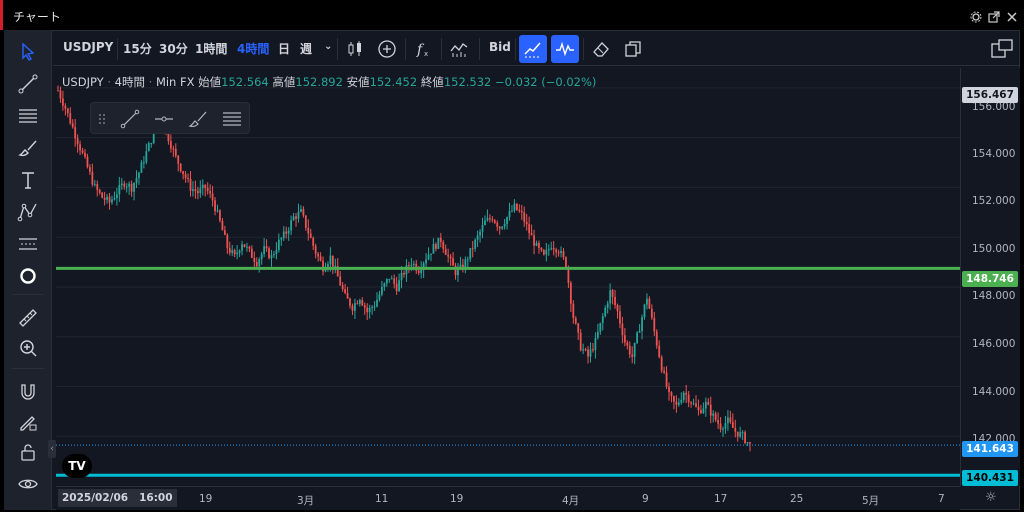 The image size is (1024, 512). What do you see at coordinates (601, 49) in the screenshot?
I see `eraser-icon` at bounding box center [601, 49].